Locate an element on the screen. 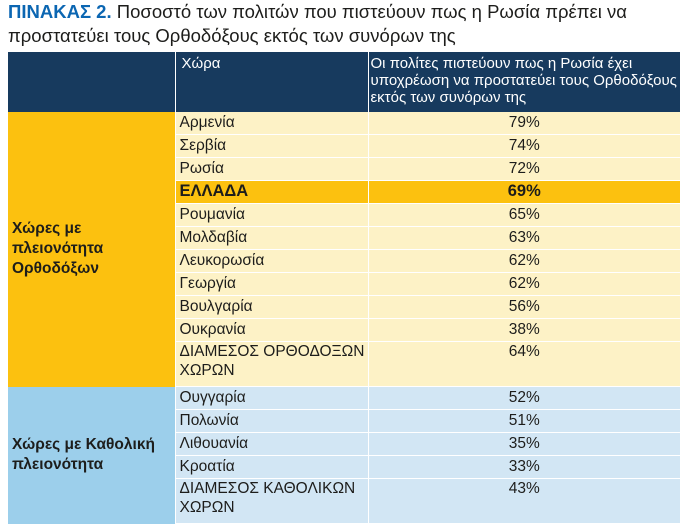 This screenshot has height=529, width=700. country-cell: Ρουμανία is located at coordinates (272, 215).